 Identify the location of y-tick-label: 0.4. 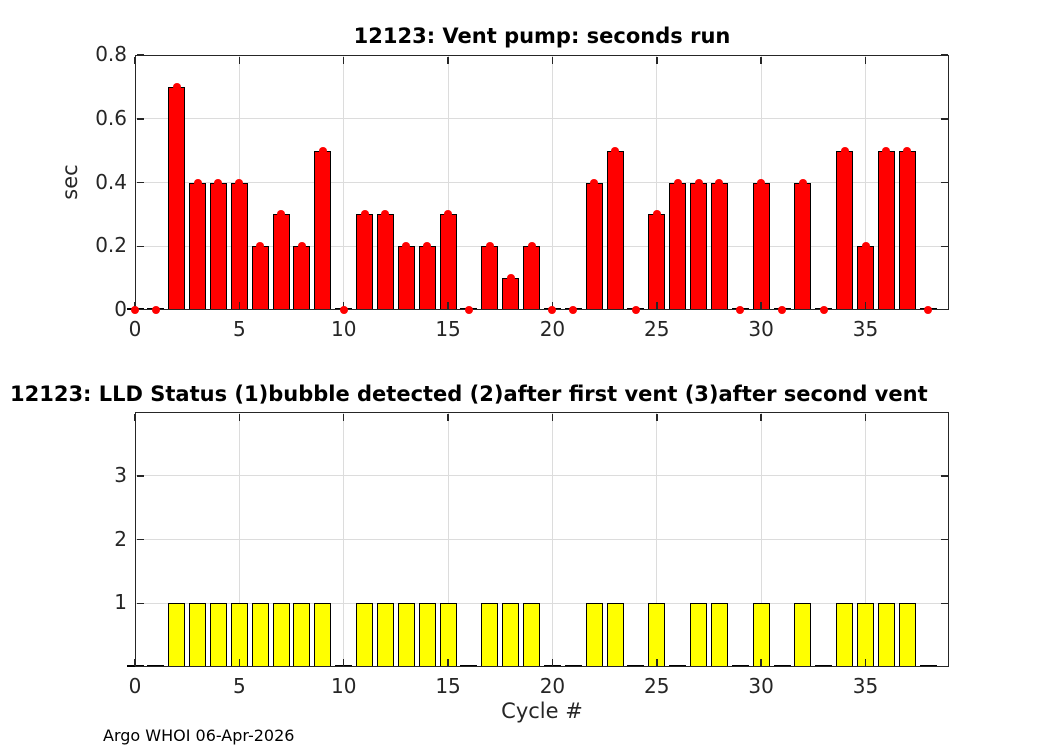
(111, 181).